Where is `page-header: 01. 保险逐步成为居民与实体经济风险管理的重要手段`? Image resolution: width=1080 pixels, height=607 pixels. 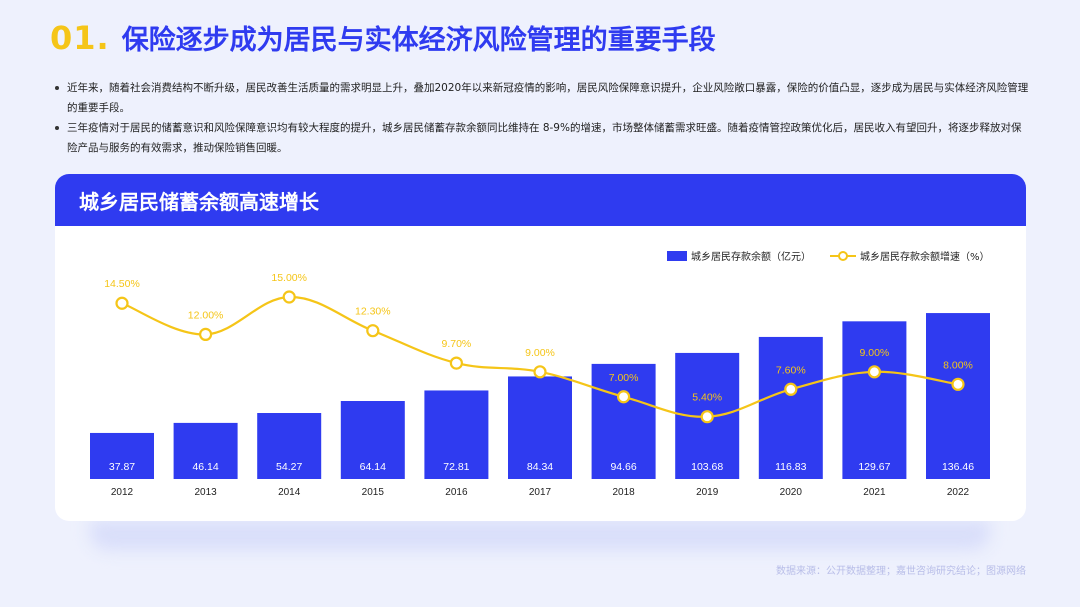
page-header: 01. 保险逐步成为居民与实体经济风险管理的重要手段 is located at coordinates (383, 37).